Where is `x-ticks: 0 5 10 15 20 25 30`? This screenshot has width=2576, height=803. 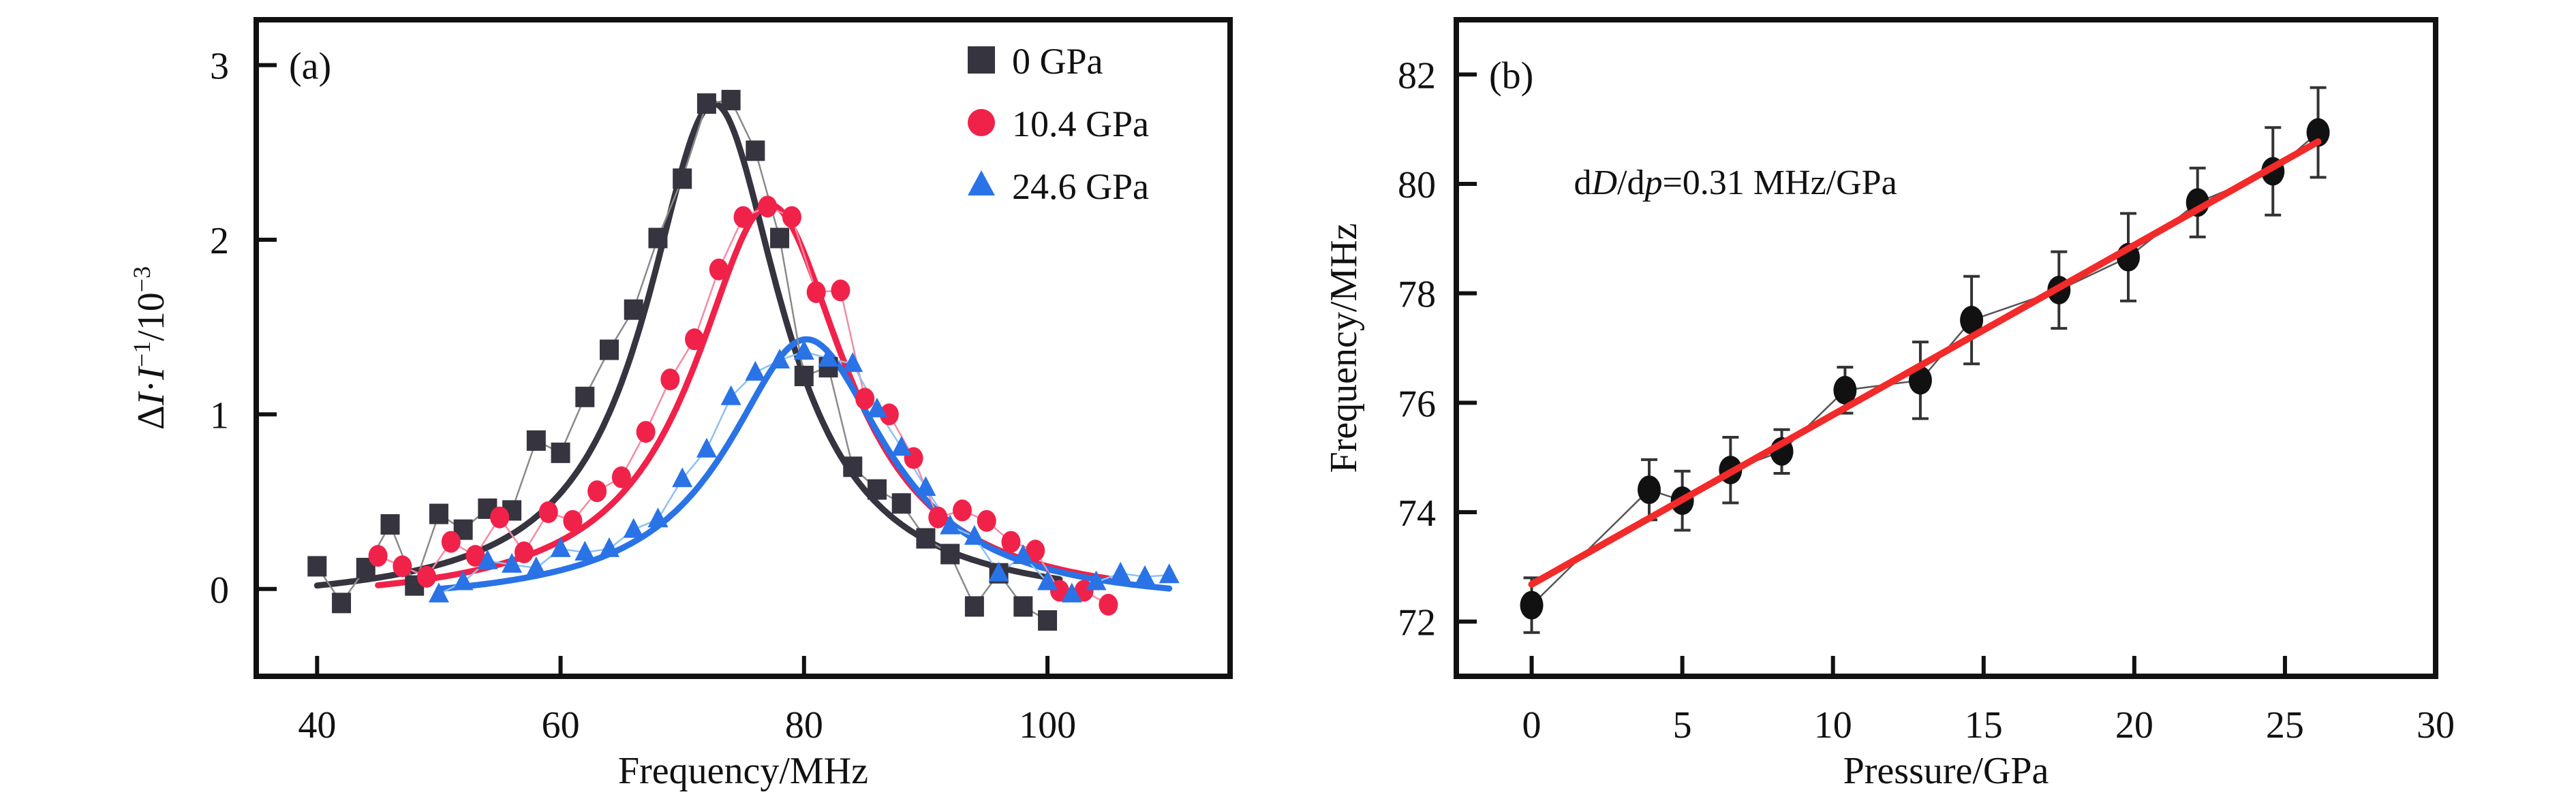
x-ticks: 0 5 10 15 20 25 30 is located at coordinates (1989, 701).